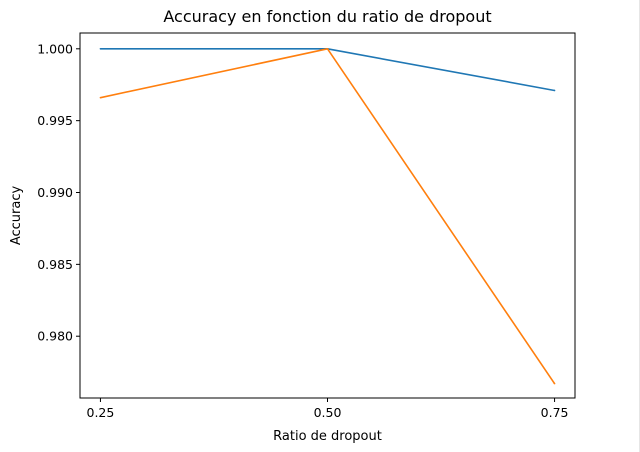 The width and height of the screenshot is (640, 452). I want to click on chart-title: Accuracy en fonction du ratio de dropout, so click(327, 16).